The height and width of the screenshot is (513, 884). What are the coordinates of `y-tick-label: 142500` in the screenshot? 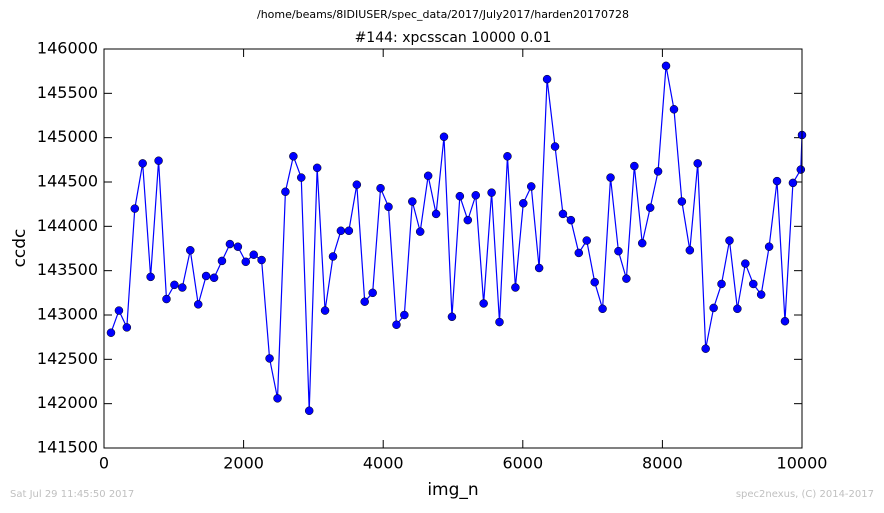 It's located at (67, 358).